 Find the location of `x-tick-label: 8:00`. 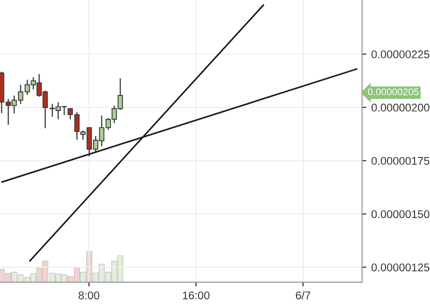

x-tick-label: 8:00 is located at coordinates (89, 295).